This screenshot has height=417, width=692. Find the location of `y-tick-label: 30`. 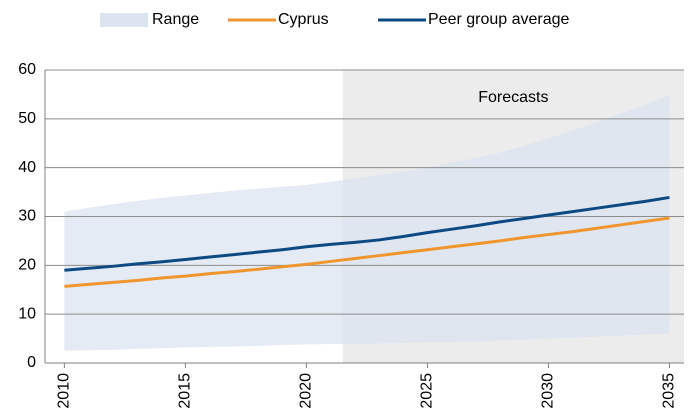

y-tick-label: 30 is located at coordinates (27, 216).